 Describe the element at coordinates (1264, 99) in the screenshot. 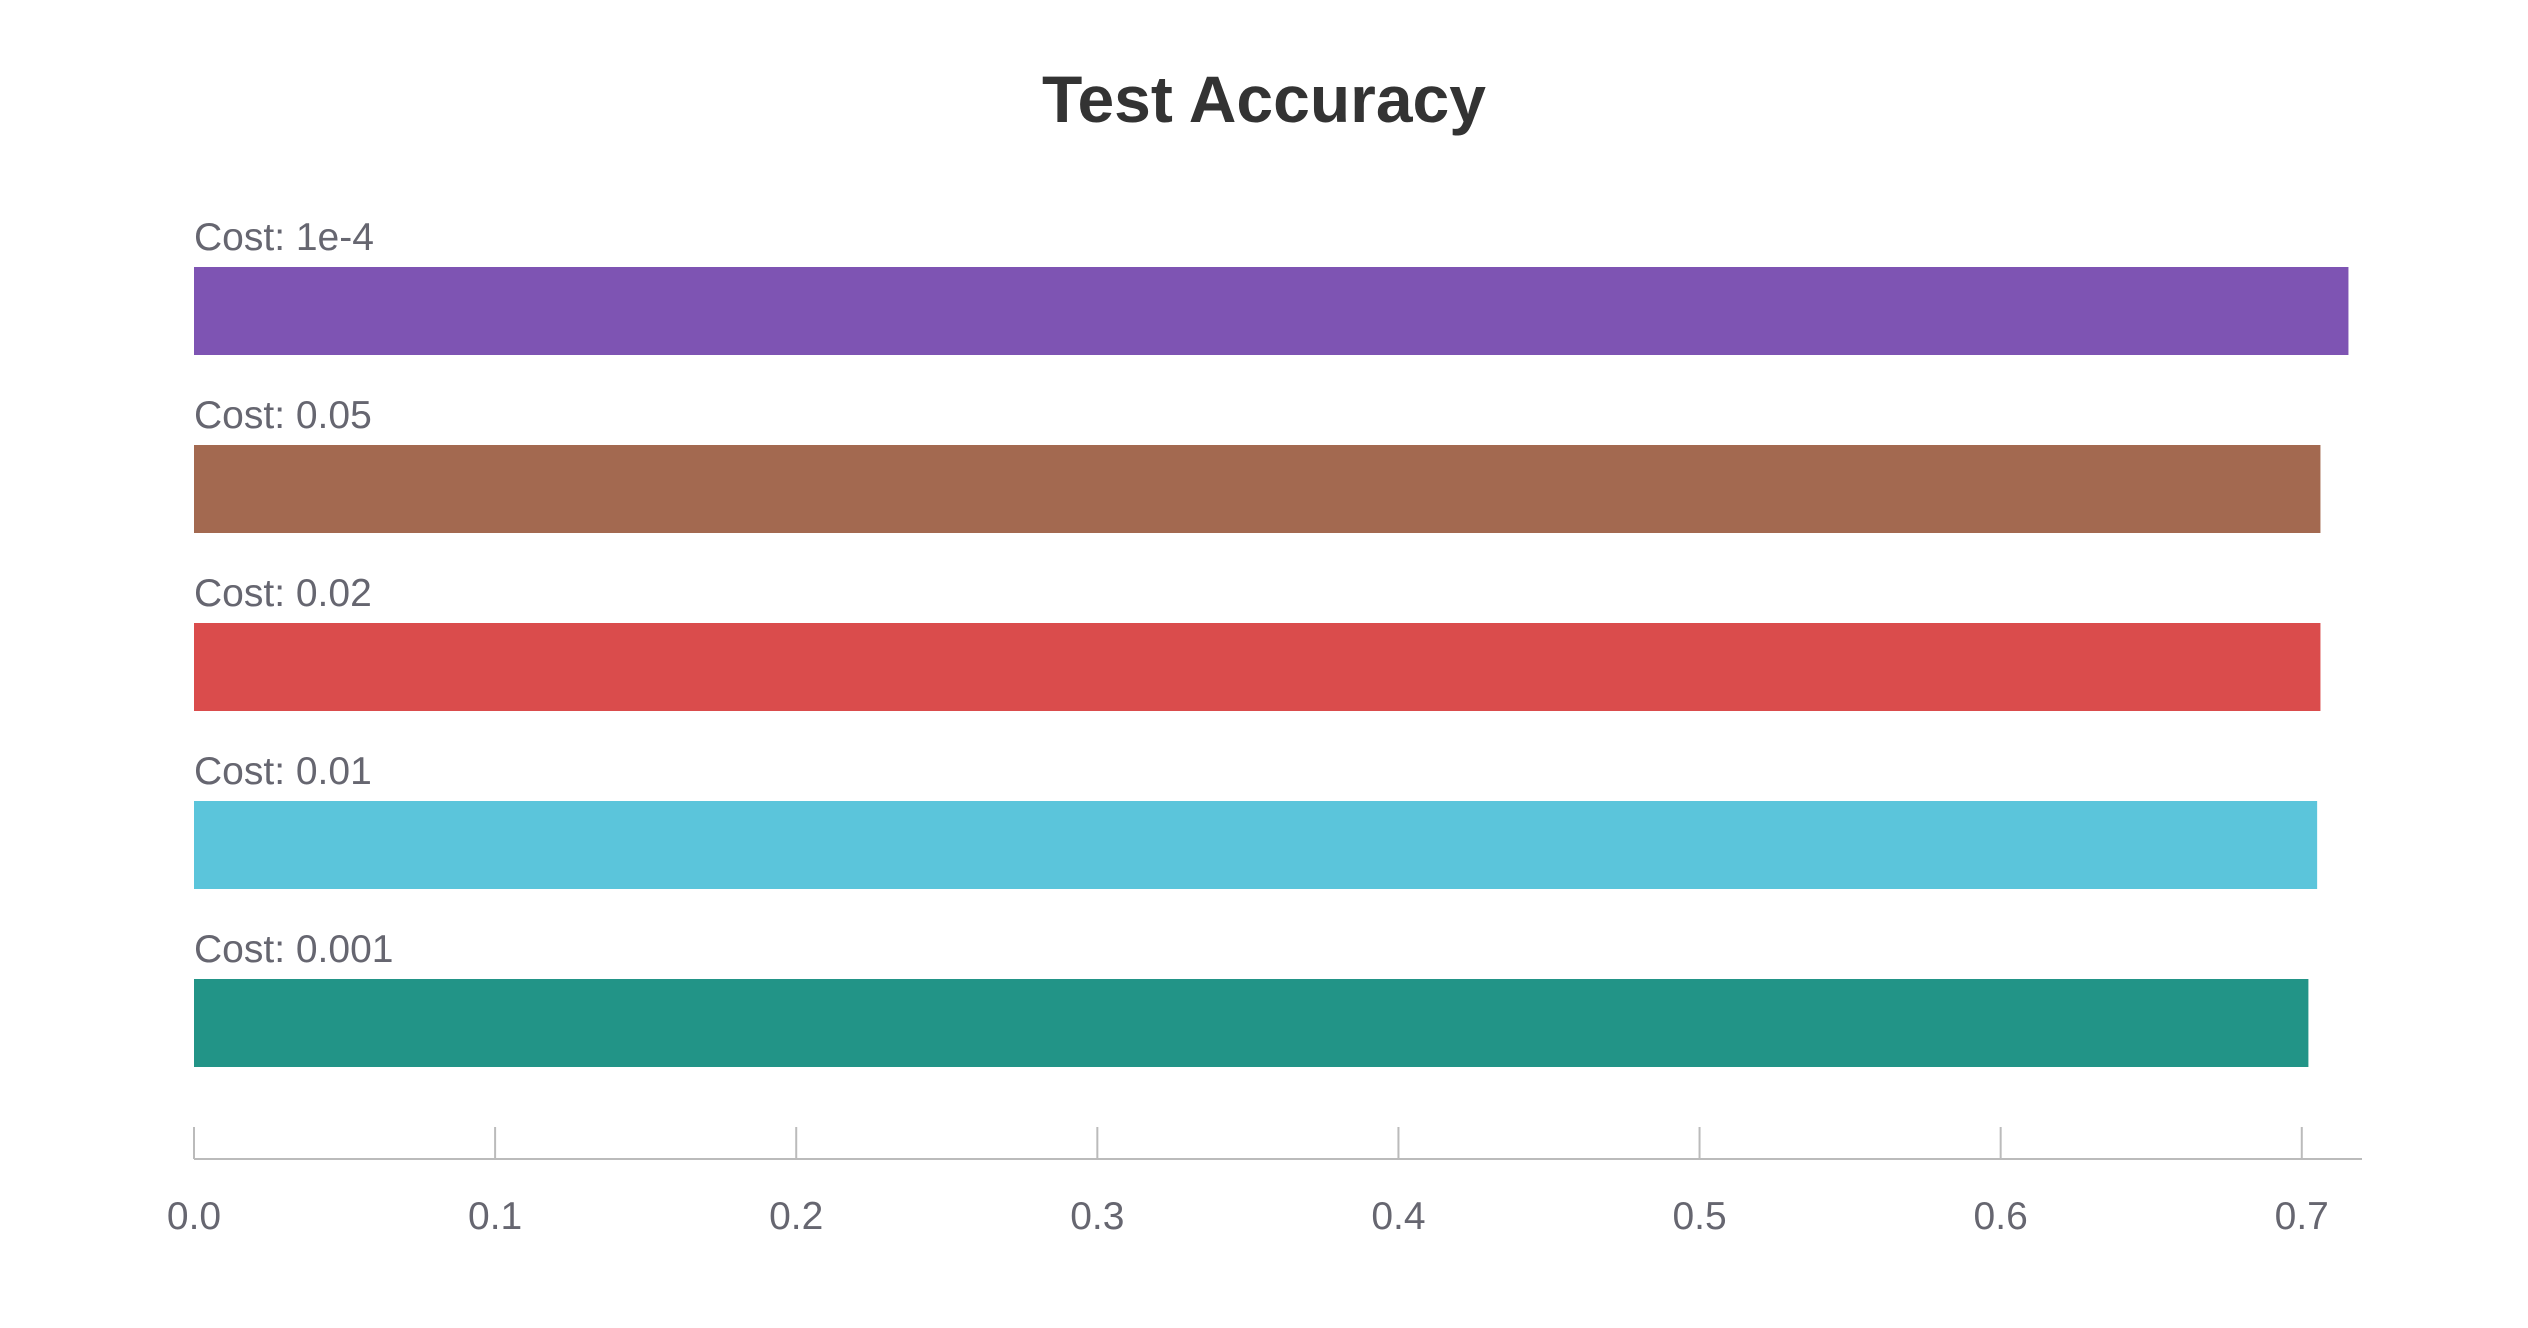

I see `chart-title: Test Accuracy` at that location.